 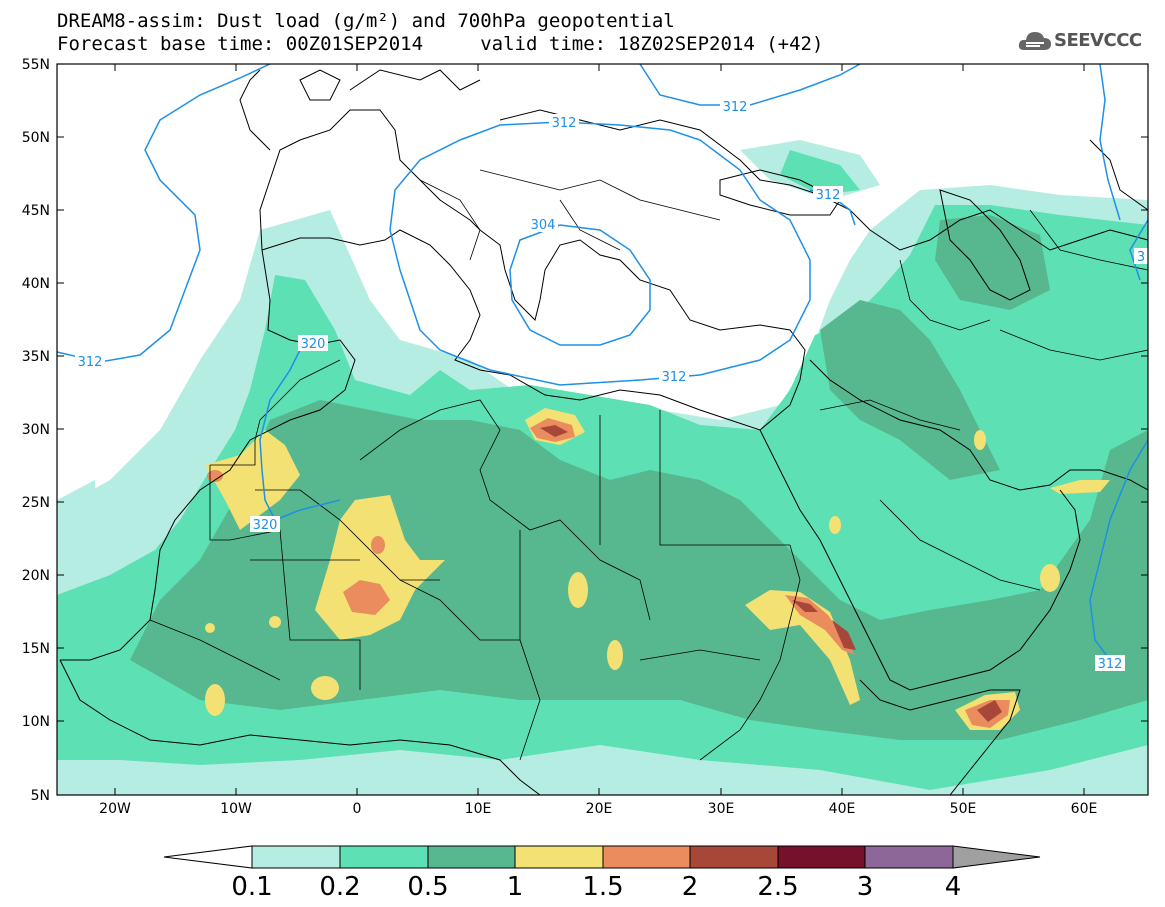 I want to click on lat-label: 10N, so click(x=36, y=722).